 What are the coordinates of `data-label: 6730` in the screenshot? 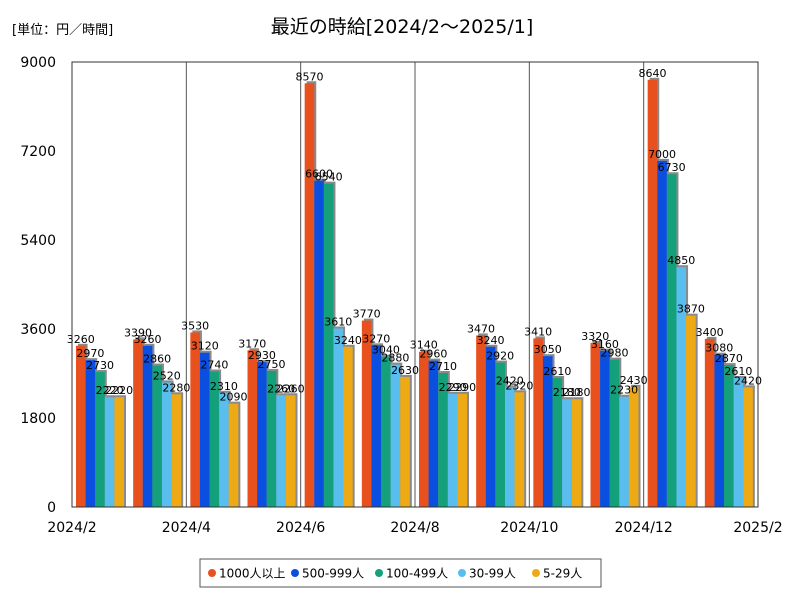 It's located at (672, 167).